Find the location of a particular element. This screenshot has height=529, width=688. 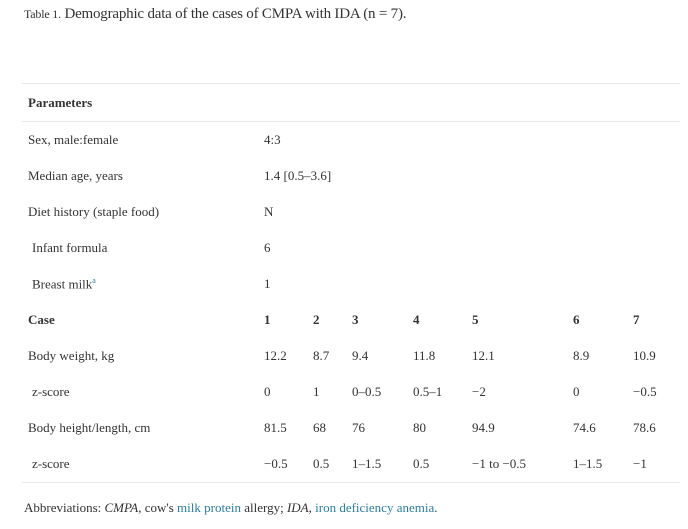

row-value: 10.9 is located at coordinates (644, 355).